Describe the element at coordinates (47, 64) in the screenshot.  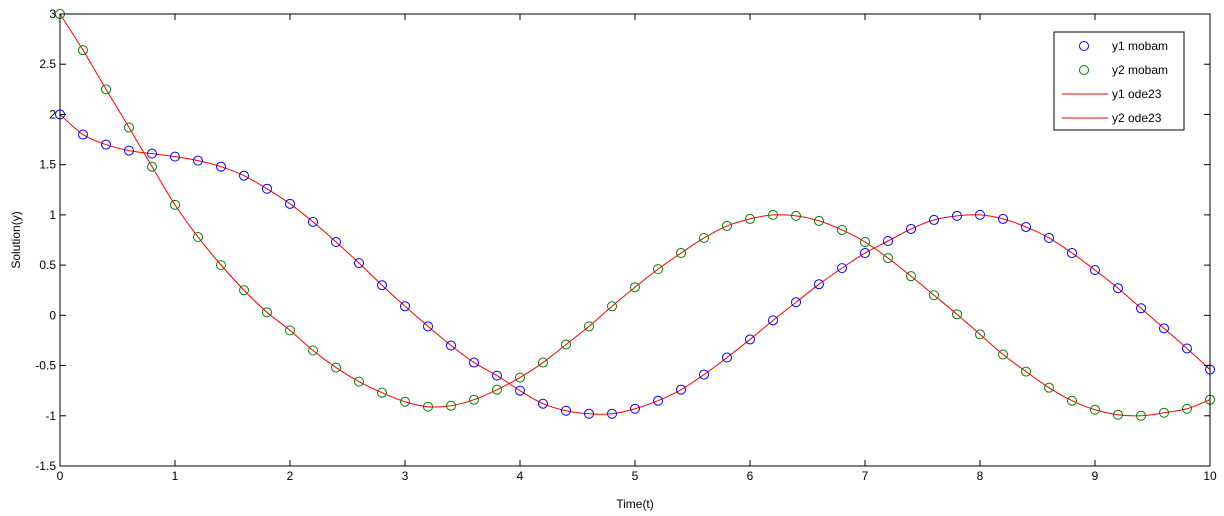
I see `y-tick-label: 2.5` at that location.